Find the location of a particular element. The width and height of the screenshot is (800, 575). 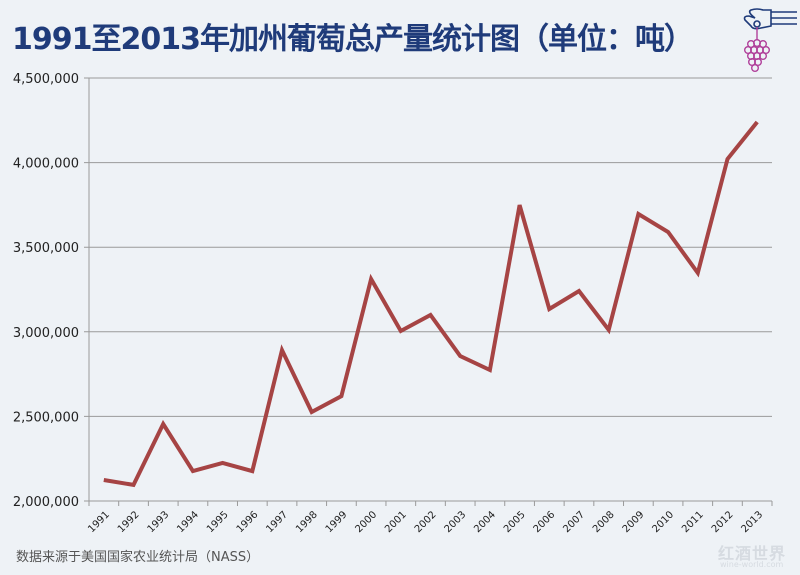

x-tick-label: 2009 is located at coordinates (634, 522).